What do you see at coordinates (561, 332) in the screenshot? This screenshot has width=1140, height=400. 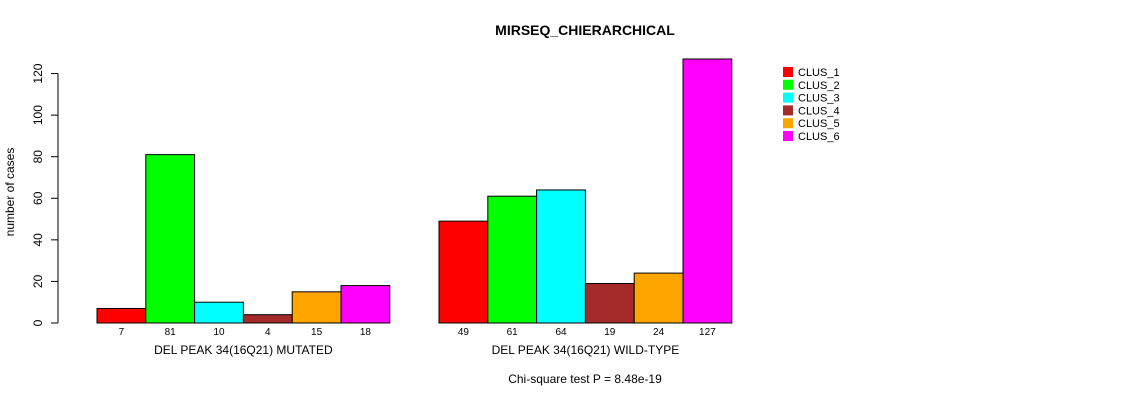 I see `bar-value-label: 64` at bounding box center [561, 332].